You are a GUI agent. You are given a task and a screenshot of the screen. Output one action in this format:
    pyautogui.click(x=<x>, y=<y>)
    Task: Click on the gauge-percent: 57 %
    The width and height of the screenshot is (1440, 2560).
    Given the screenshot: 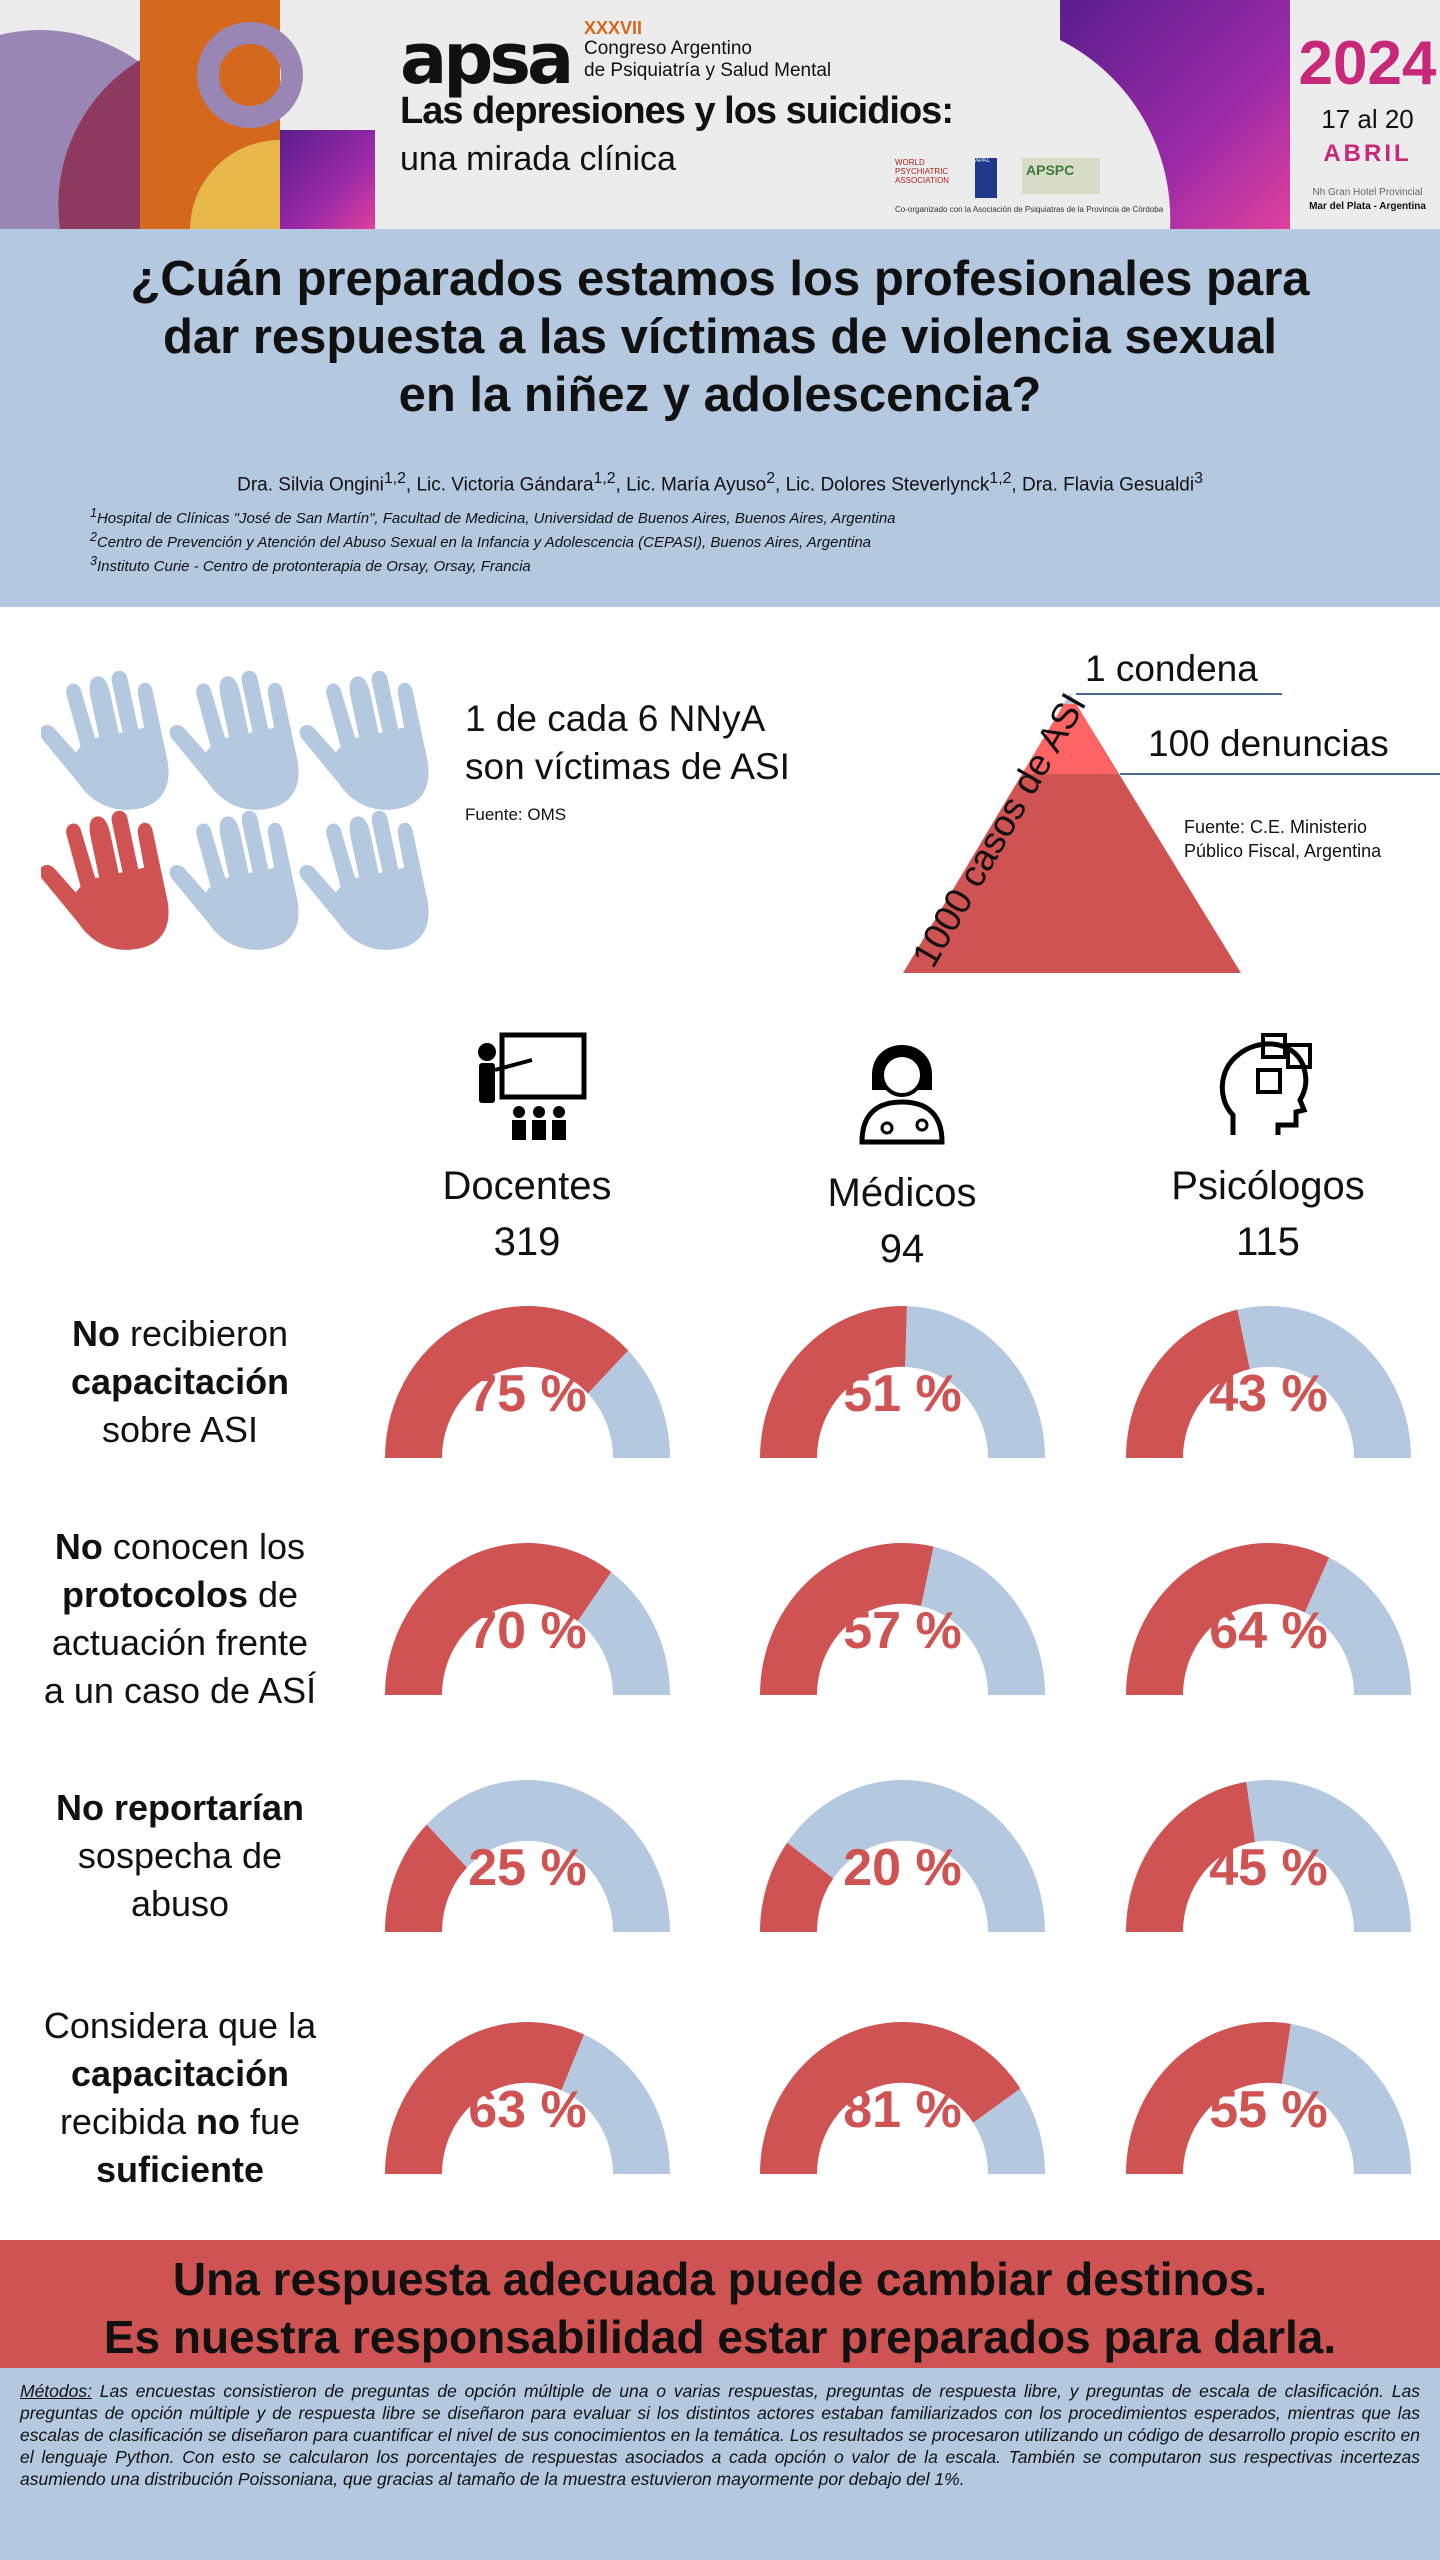 What is the action you would take?
    pyautogui.click(x=902, y=1631)
    